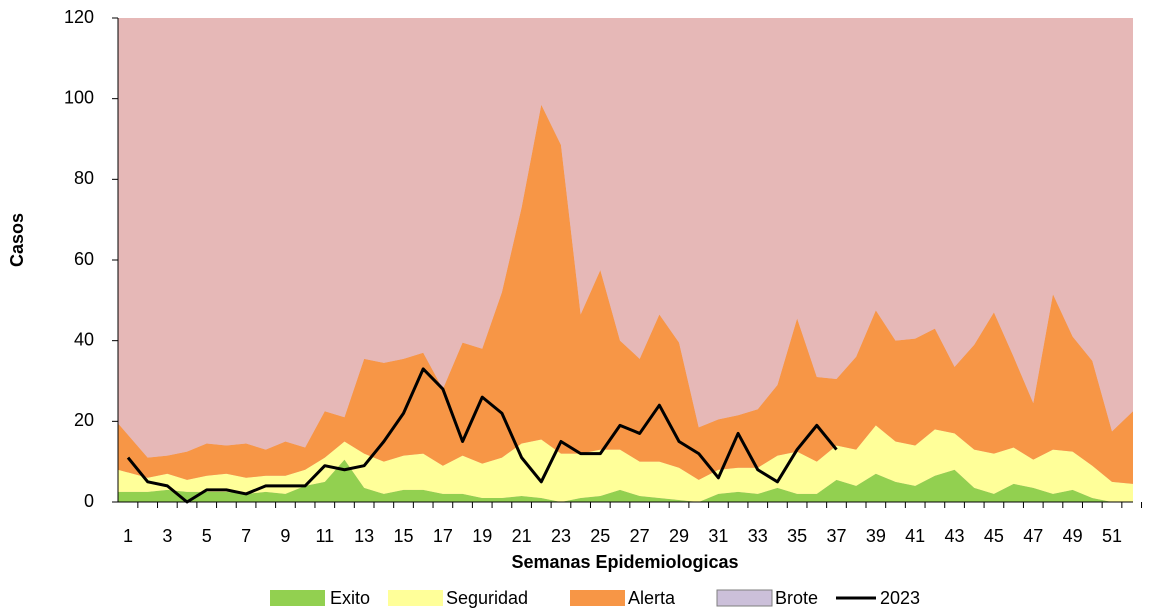 Image resolution: width=1154 pixels, height=615 pixels. What do you see at coordinates (955, 536) in the screenshot?
I see `x-tick-label: 43` at bounding box center [955, 536].